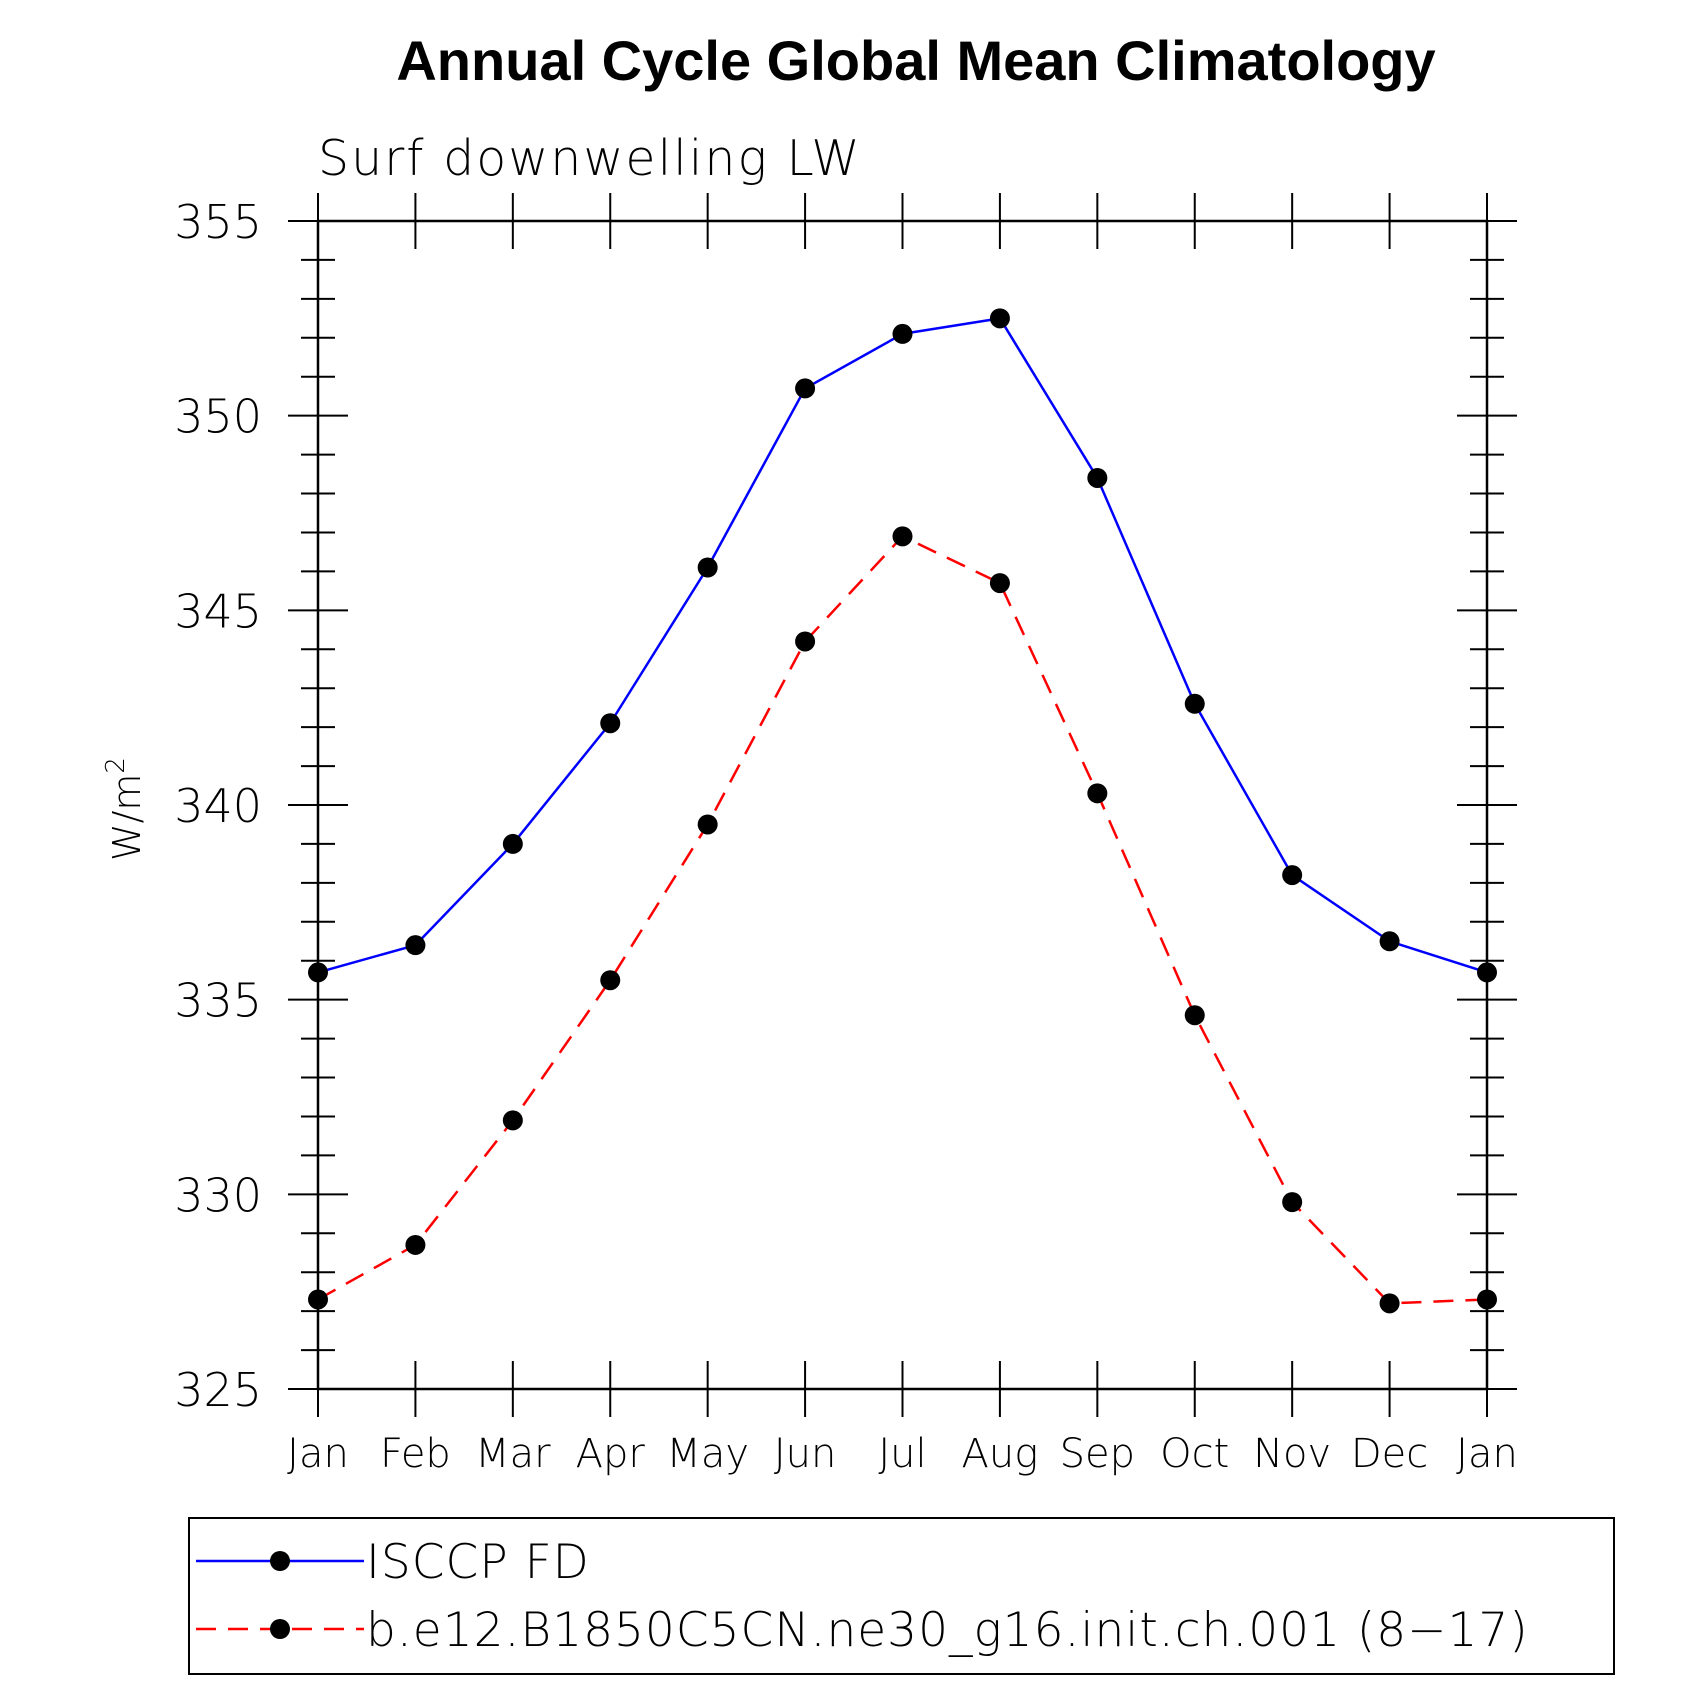  I want to click on x-tick-label: Jul, so click(902, 1454).